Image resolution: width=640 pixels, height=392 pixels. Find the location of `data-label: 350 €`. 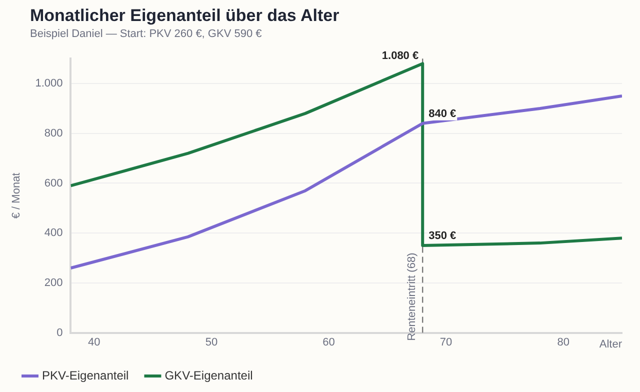

data-label: 350 € is located at coordinates (442, 236).